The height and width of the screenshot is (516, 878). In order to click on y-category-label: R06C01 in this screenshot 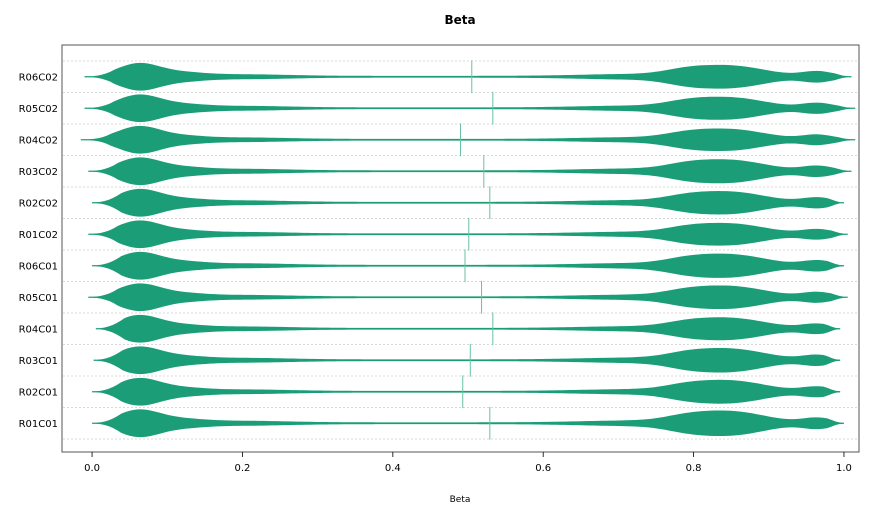, I will do `click(38, 266)`.